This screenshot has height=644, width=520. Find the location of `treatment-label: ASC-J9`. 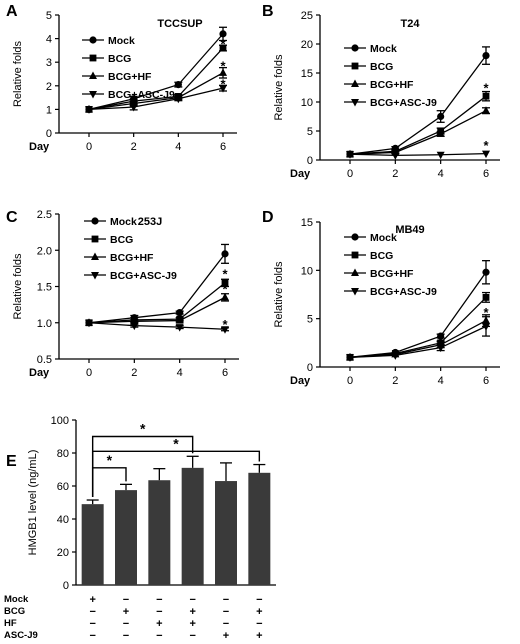

treatment-label: ASC-J9 is located at coordinates (21, 635).